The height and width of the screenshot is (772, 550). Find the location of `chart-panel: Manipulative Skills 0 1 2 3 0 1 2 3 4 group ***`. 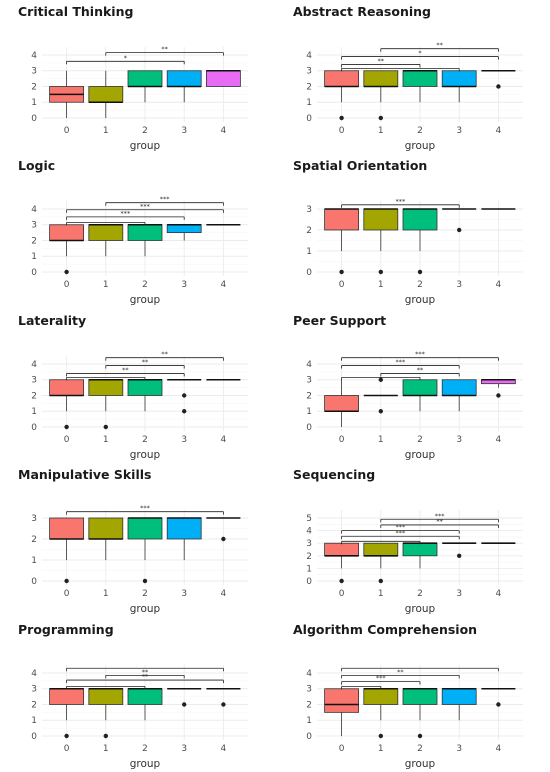

chart-panel: Manipulative Skills 0 1 2 3 0 1 2 3 4 group *** is located at coordinates (137, 540).